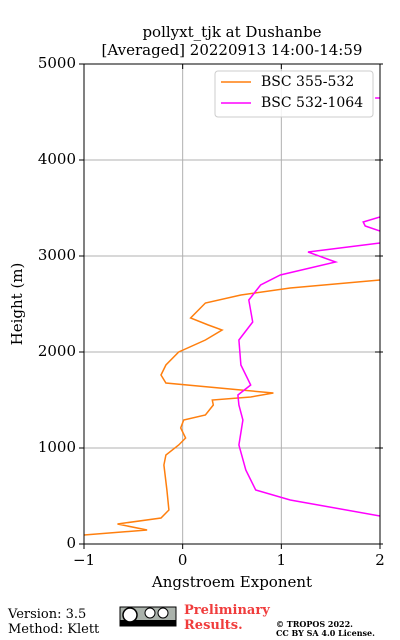  What do you see at coordinates (57, 159) in the screenshot?
I see `y-tick-label: 4000` at bounding box center [57, 159].